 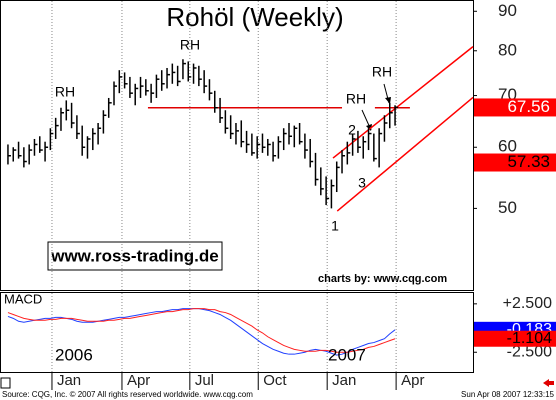 I want to click on panel-label: MACD, so click(x=23, y=298).